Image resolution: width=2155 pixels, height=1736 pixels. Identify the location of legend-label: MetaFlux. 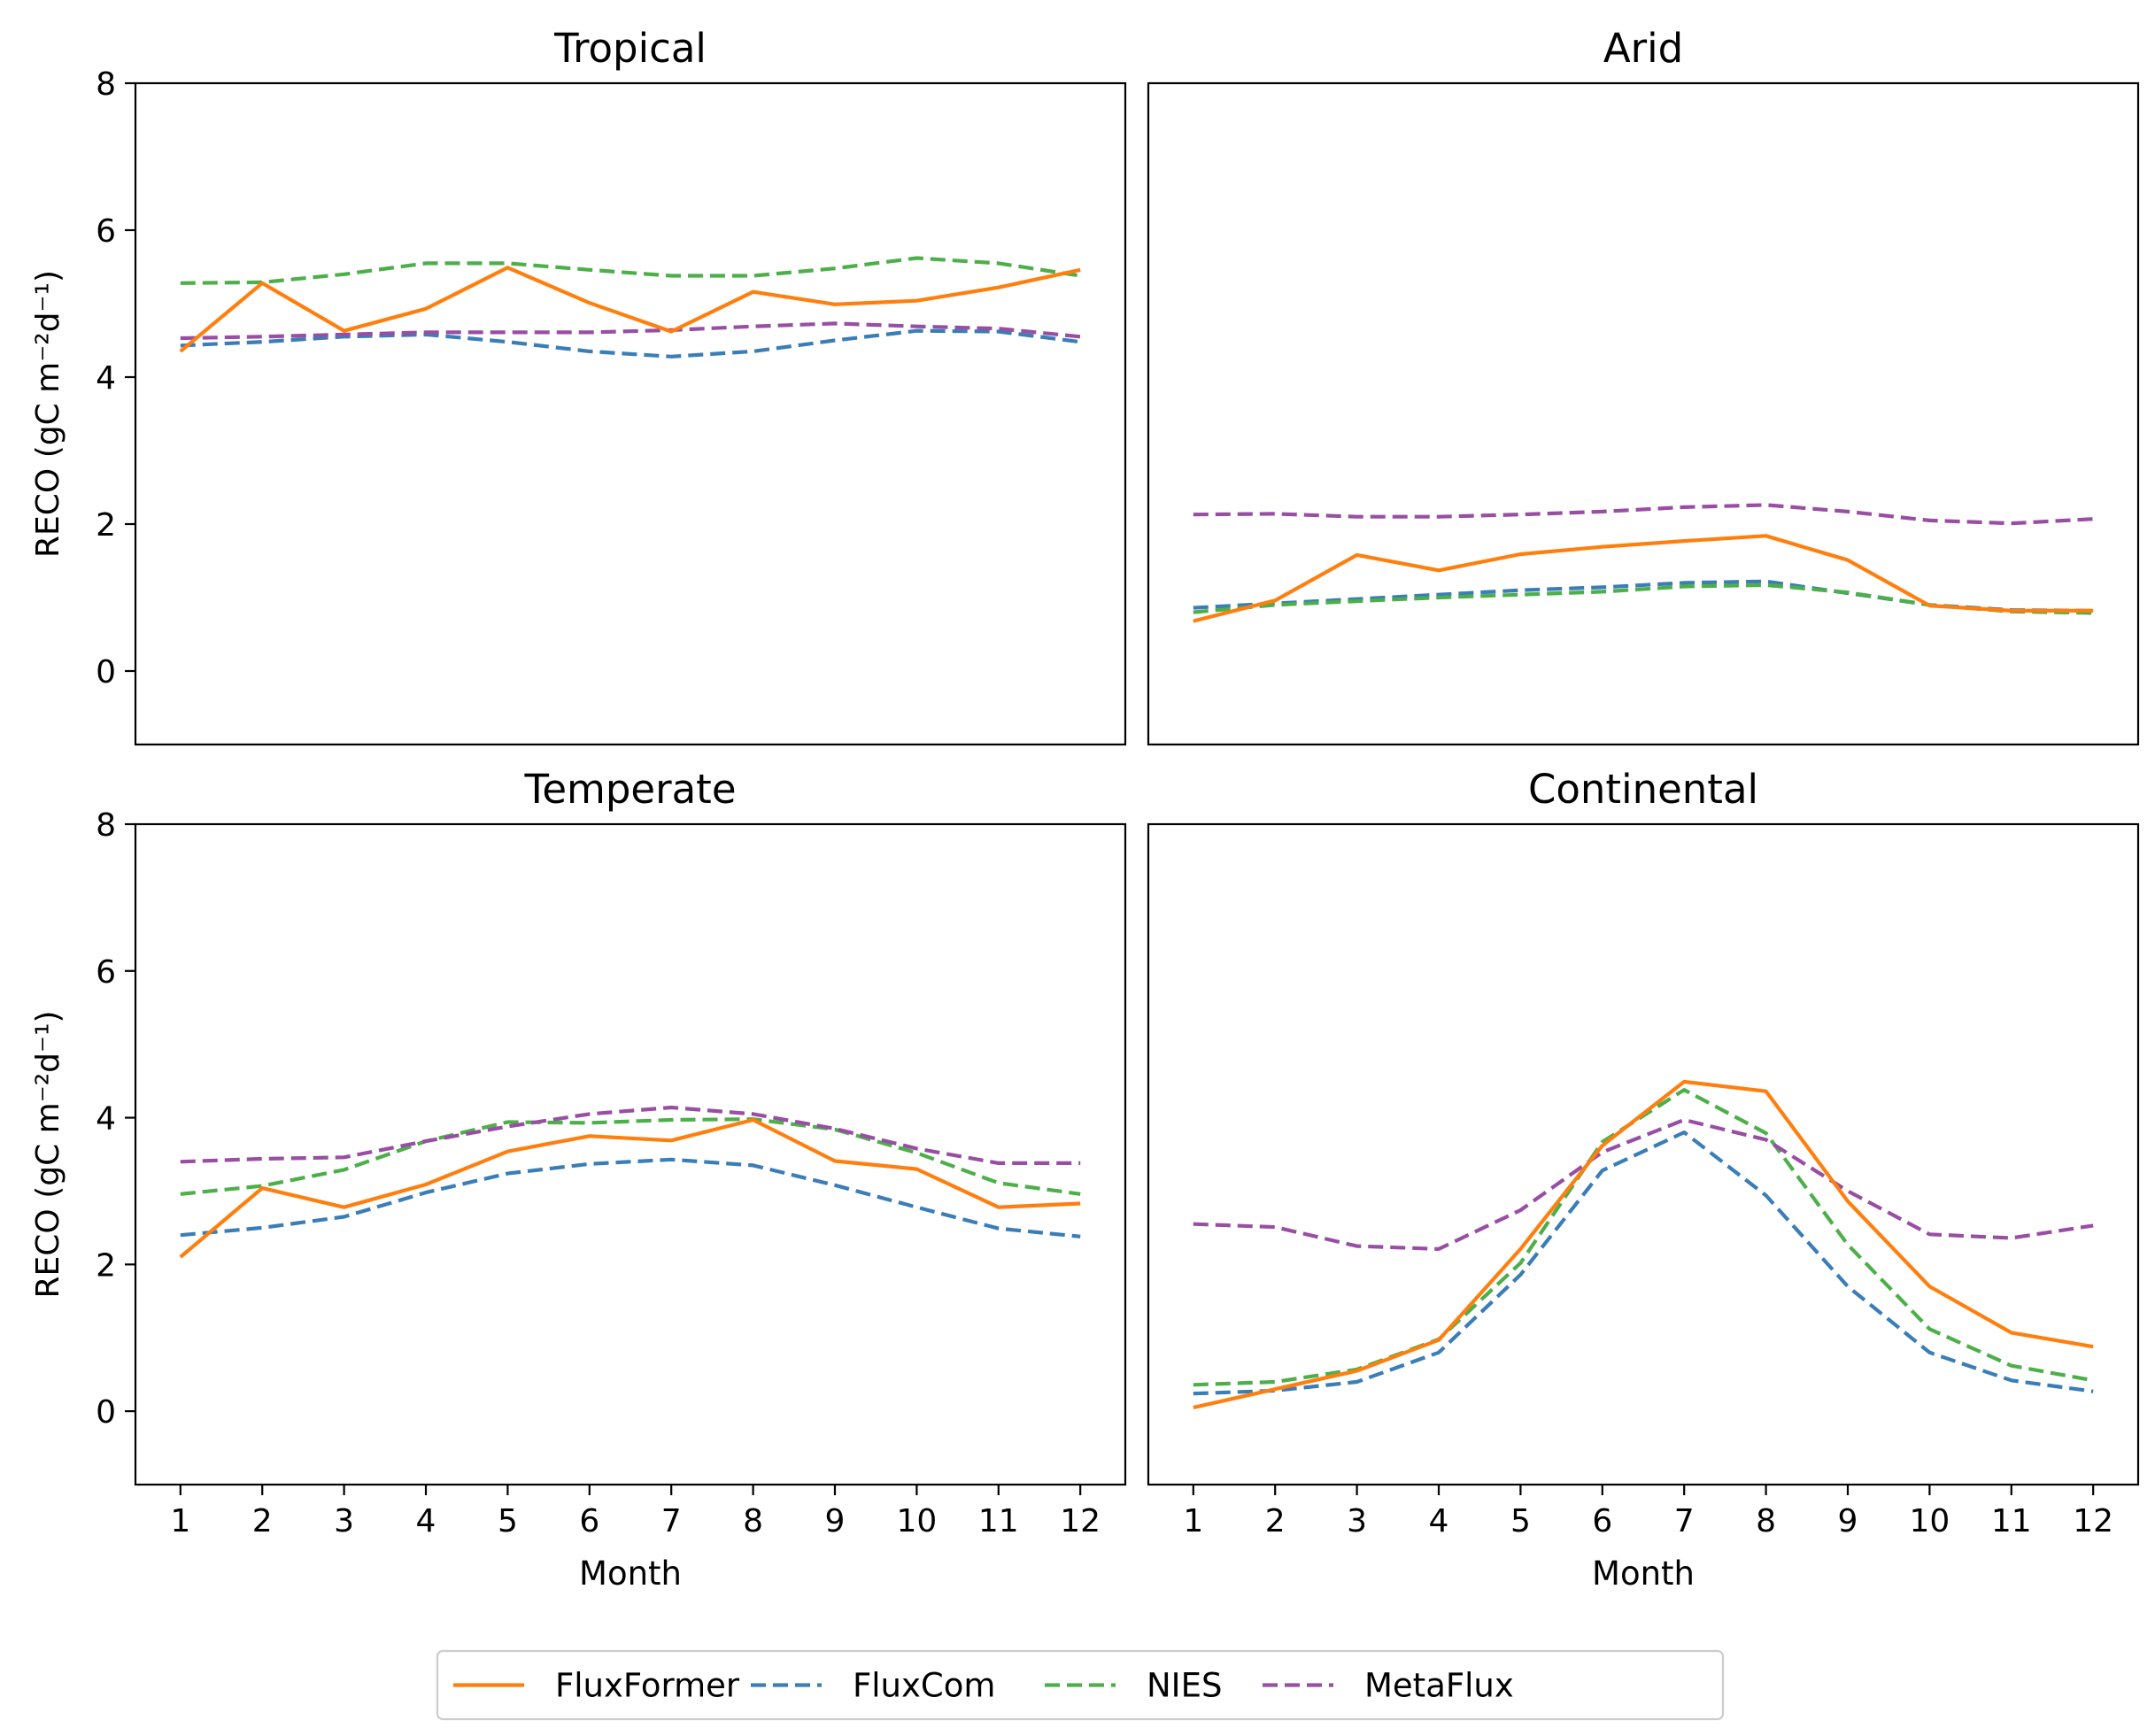
(1439, 1686).